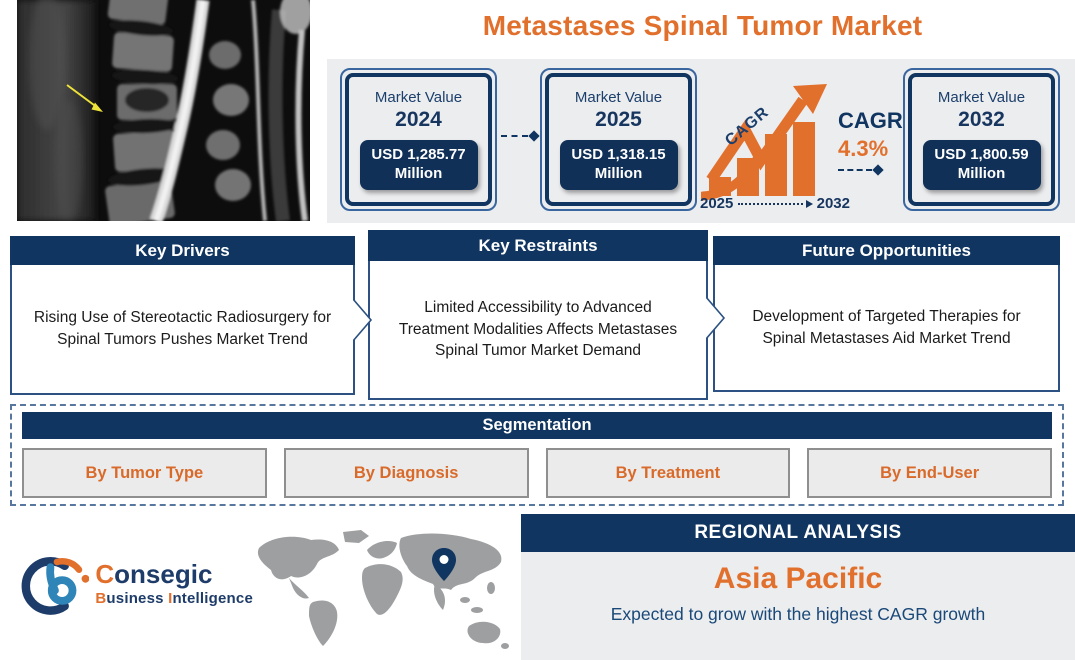 This screenshot has height=660, width=1075. Describe the element at coordinates (418, 165) in the screenshot. I see `market-value-amount: USD 1,285.77 Million` at that location.